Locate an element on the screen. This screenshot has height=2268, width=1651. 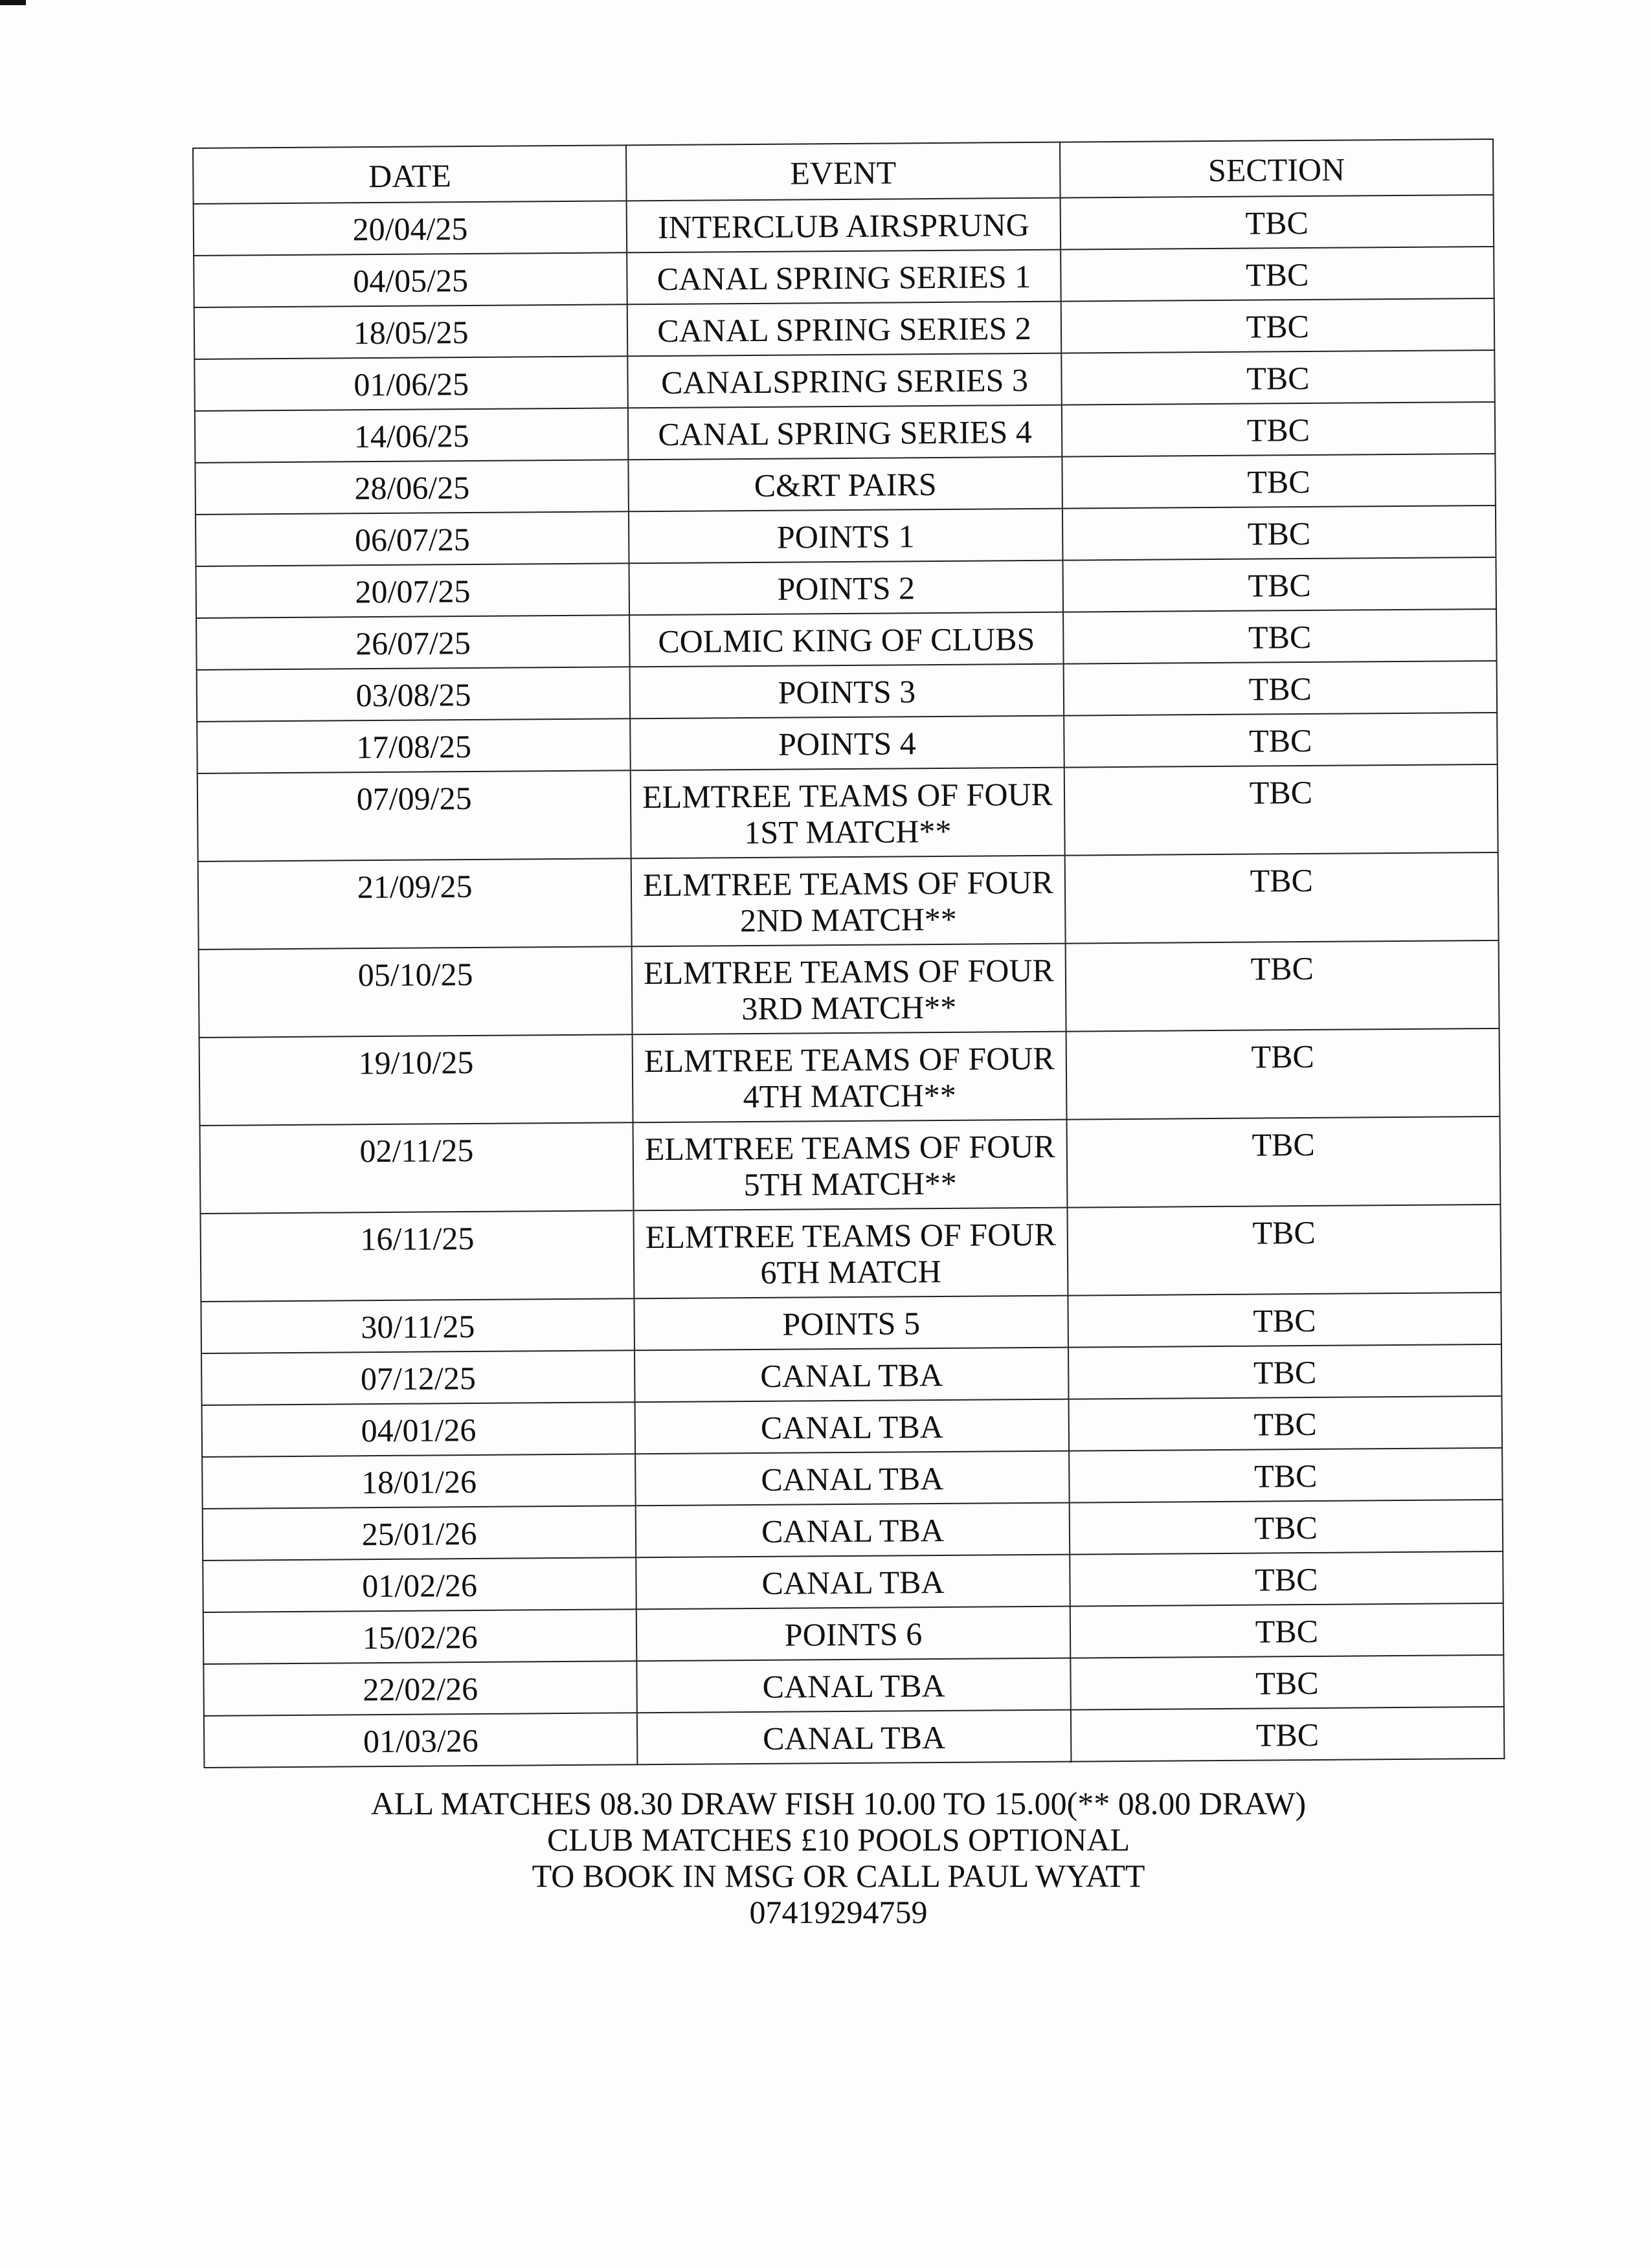
event-line: CANAL SPRING SERIES 4 is located at coordinates (845, 432).